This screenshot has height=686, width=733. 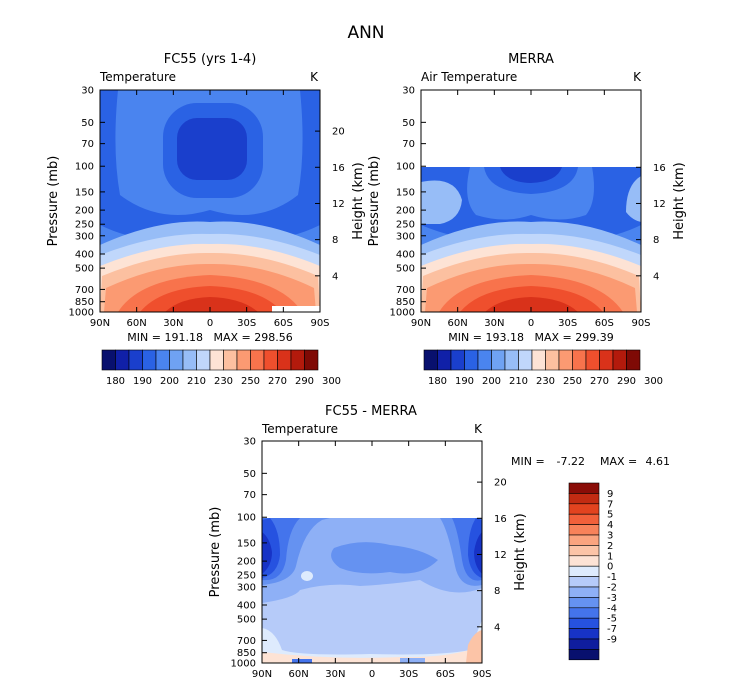 What do you see at coordinates (531, 59) in the screenshot?
I see `panel-title: MERRA` at bounding box center [531, 59].